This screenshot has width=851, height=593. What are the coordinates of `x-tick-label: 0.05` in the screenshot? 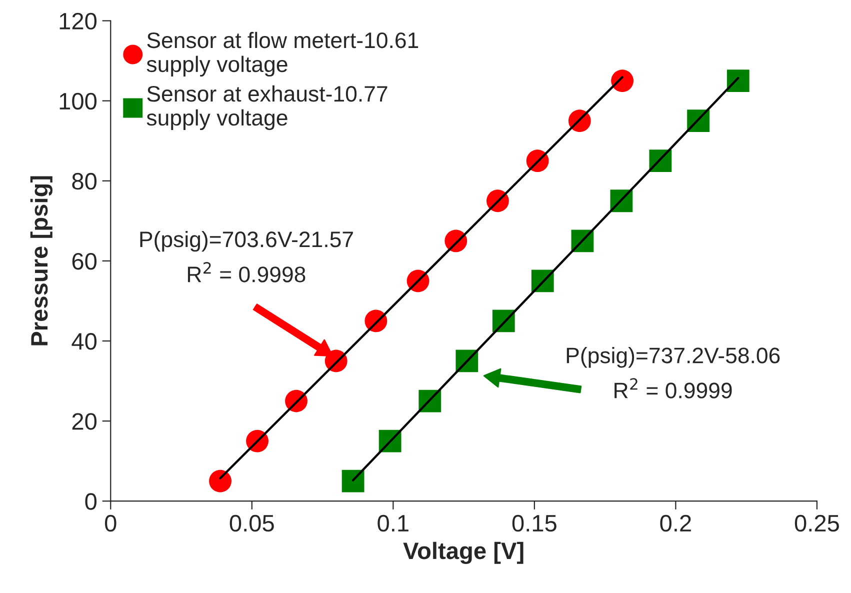 It's located at (252, 523).